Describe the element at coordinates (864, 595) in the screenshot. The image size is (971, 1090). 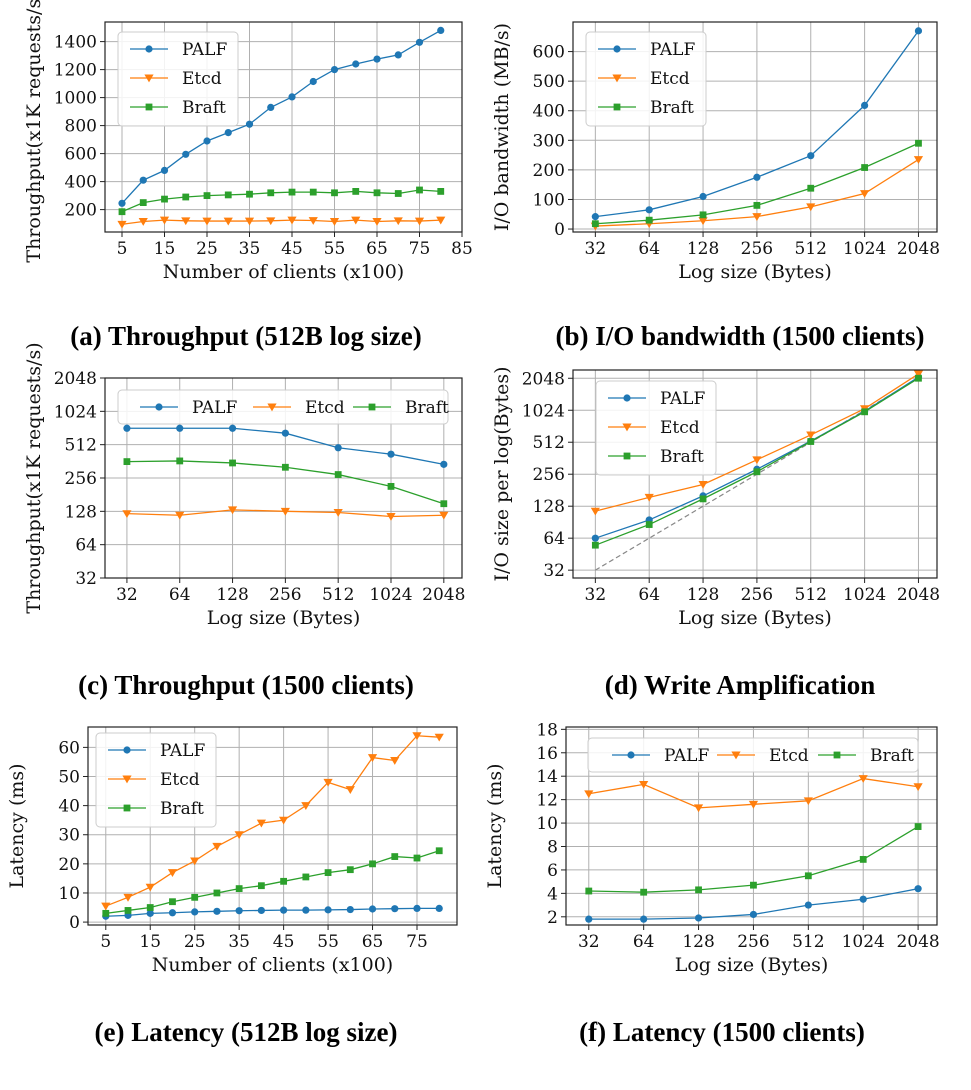
I see `x-tick-label: 1024` at that location.